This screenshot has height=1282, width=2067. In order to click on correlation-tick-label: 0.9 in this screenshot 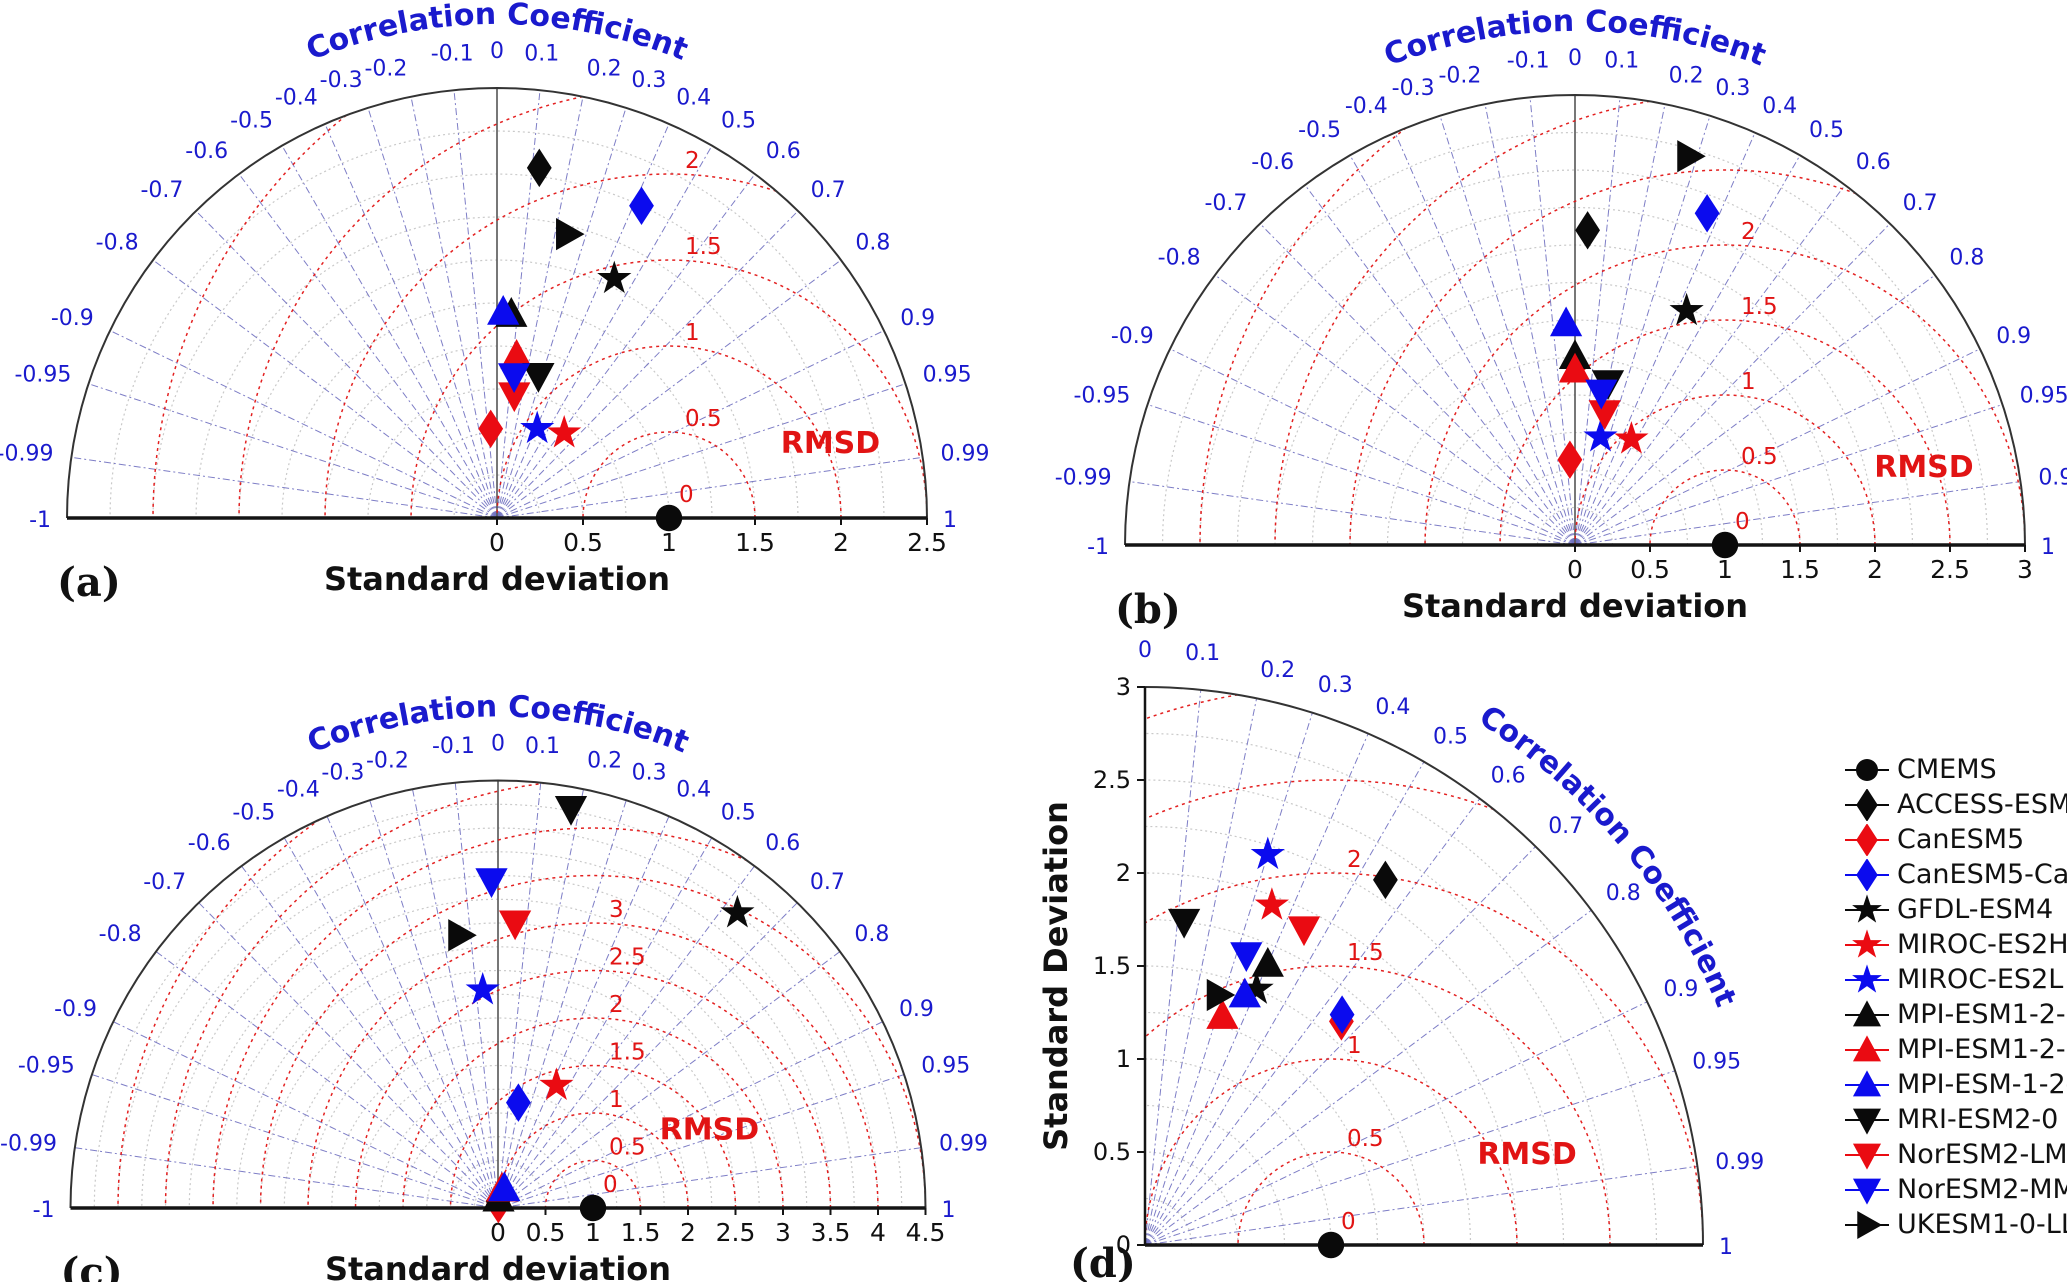, I will do `click(1680, 989)`.